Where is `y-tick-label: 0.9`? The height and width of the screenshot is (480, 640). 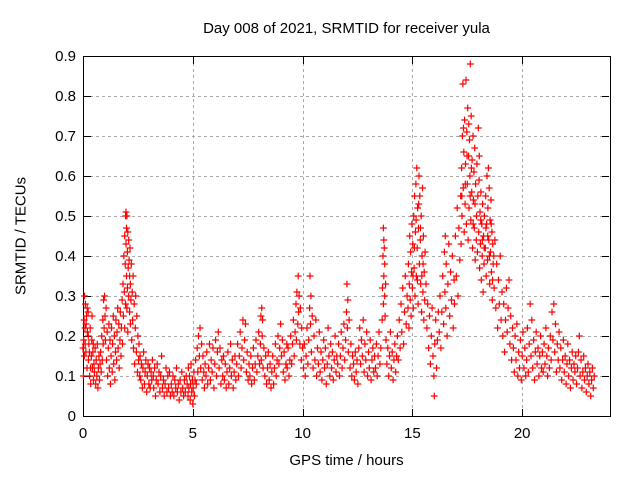 y-tick-label: 0.9 is located at coordinates (65, 56).